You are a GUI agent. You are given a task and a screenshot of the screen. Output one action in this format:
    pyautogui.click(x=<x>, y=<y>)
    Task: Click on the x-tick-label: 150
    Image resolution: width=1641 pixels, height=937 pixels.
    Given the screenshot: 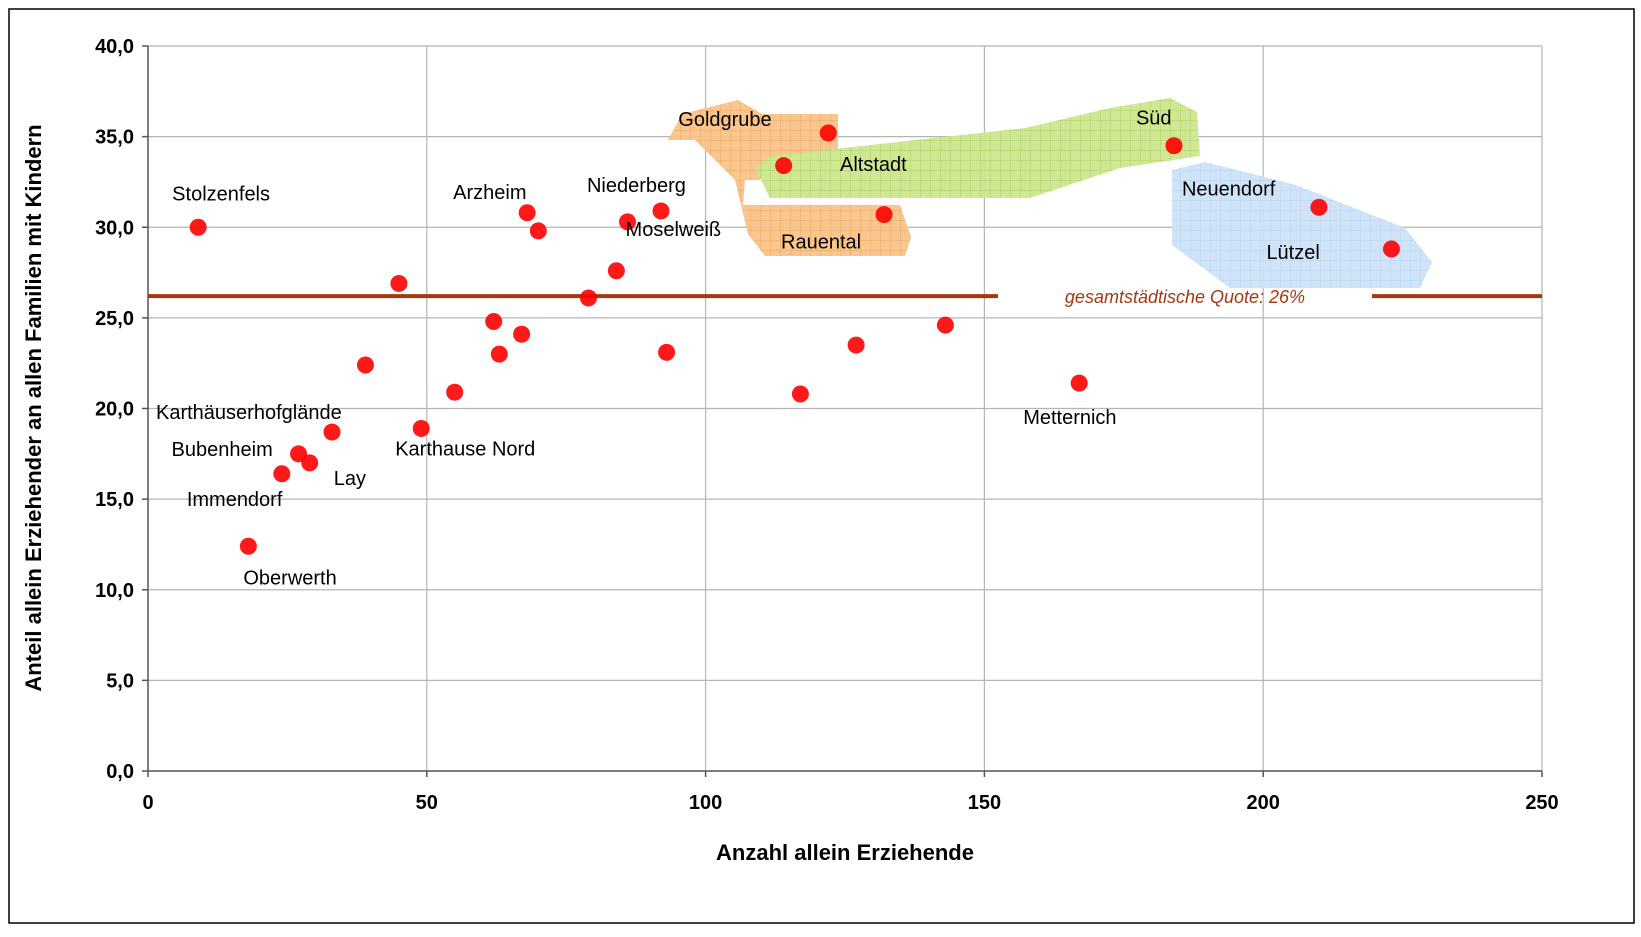 What is the action you would take?
    pyautogui.click(x=984, y=803)
    